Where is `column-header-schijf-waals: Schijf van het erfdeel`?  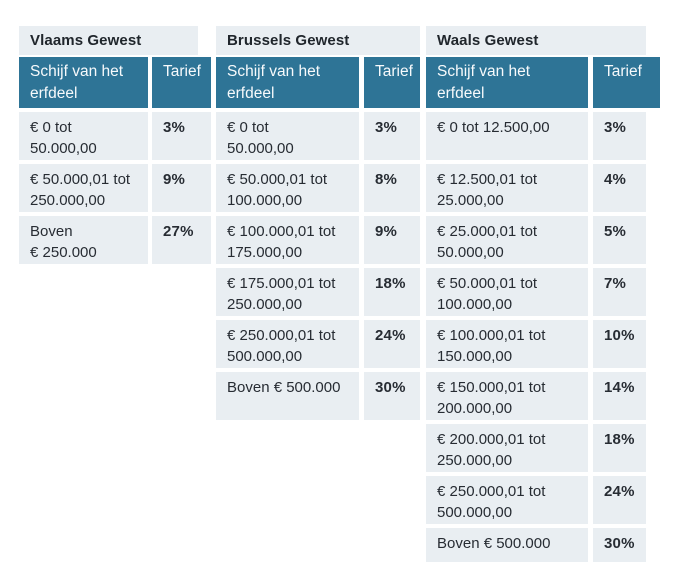
column-header-schijf-waals: Schijf van het erfdeel is located at coordinates (507, 82).